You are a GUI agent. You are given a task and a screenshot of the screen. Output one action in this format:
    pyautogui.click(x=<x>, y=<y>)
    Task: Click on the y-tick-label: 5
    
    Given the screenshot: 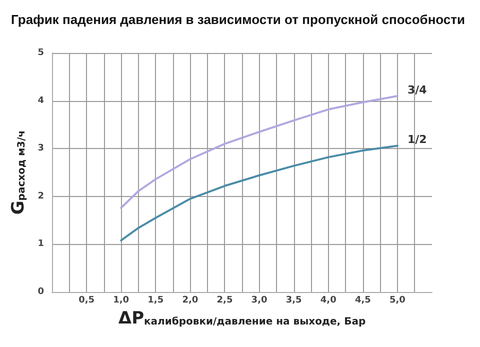 What is the action you would take?
    pyautogui.click(x=41, y=53)
    